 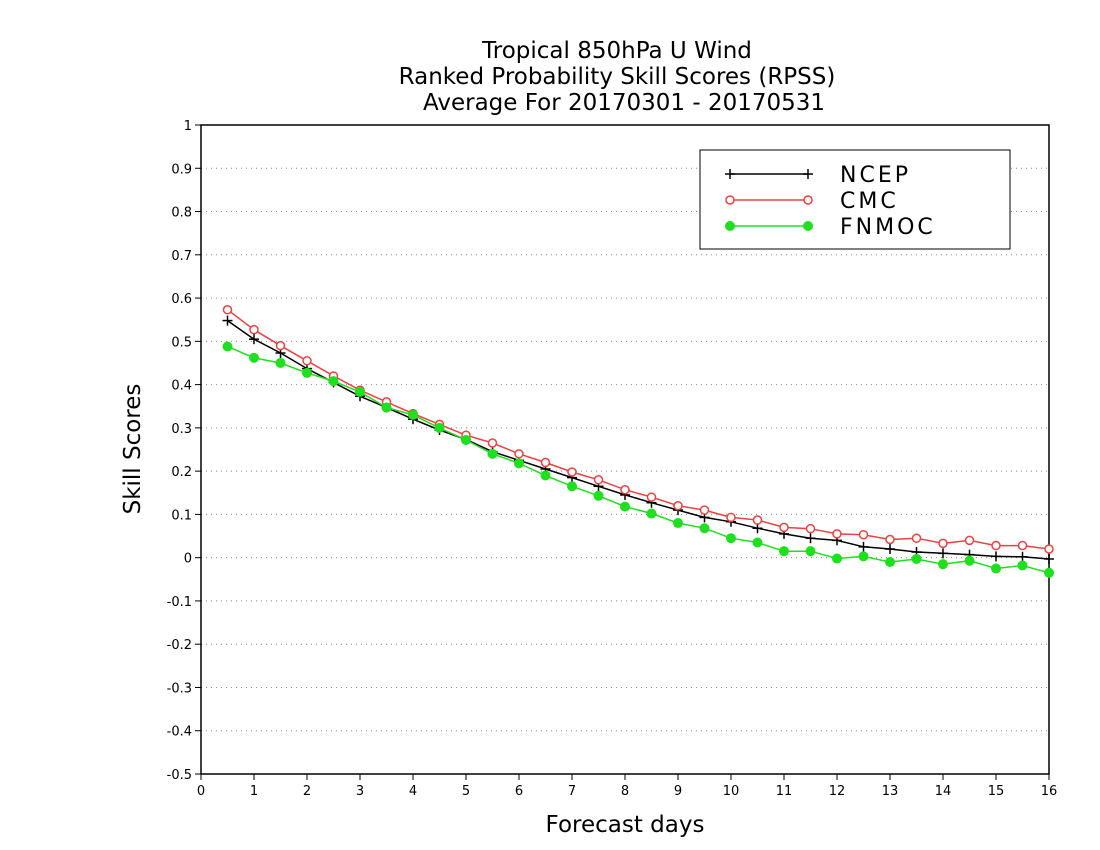 I want to click on y-tick-label: -0.3, so click(x=179, y=688).